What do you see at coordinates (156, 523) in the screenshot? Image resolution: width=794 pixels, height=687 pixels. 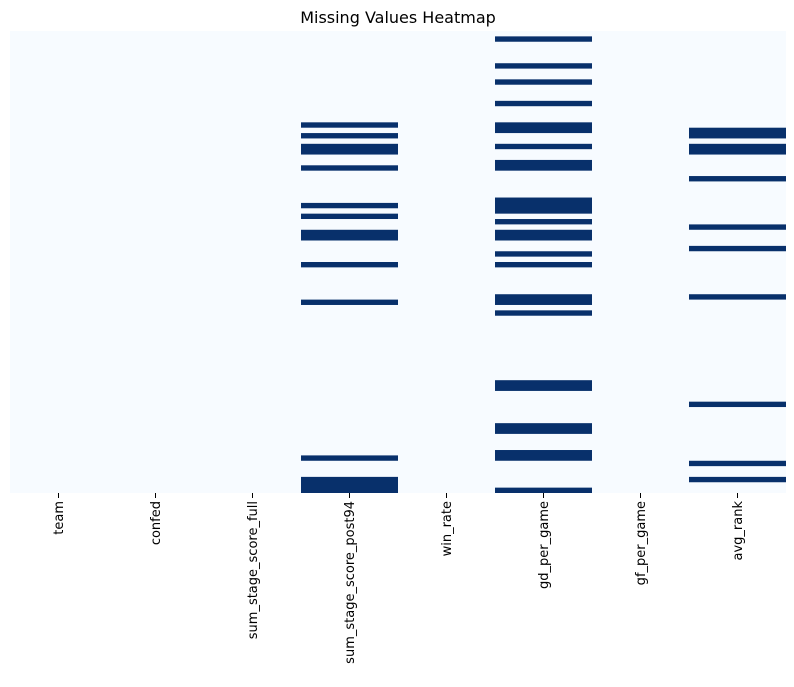 I see `x-tick-label-confed: confed` at bounding box center [156, 523].